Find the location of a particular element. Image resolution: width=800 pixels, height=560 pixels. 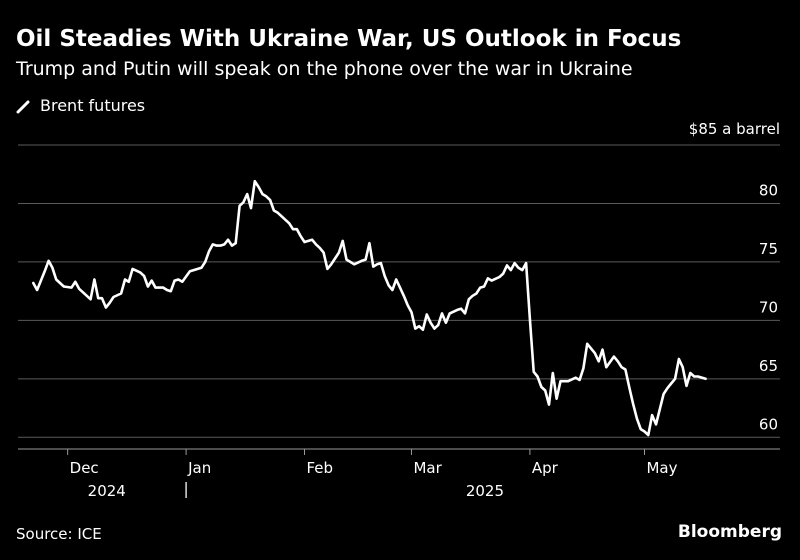

x-tick-label-Dec: Dec is located at coordinates (84, 468).